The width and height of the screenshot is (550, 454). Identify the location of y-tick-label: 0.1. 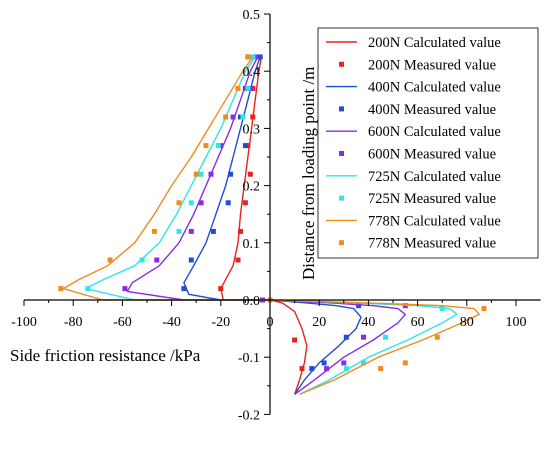
(252, 244).